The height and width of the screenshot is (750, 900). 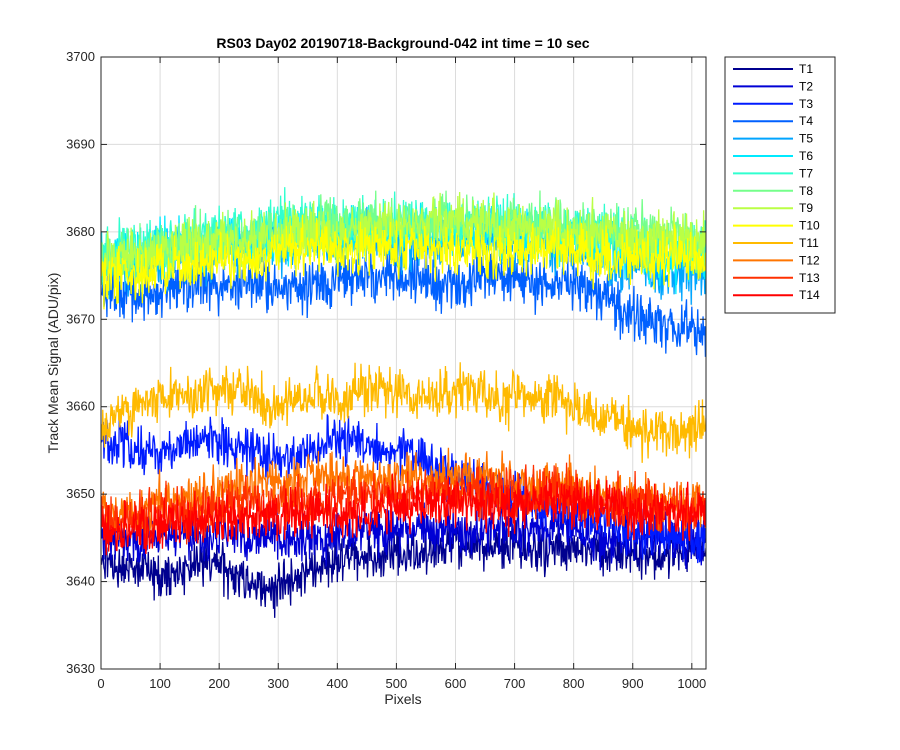 I want to click on legend: T1 T2 T3 T4 T5 T6 T7 T8 T9 T10 T11 T12 T13 T14, so click(x=780, y=185).